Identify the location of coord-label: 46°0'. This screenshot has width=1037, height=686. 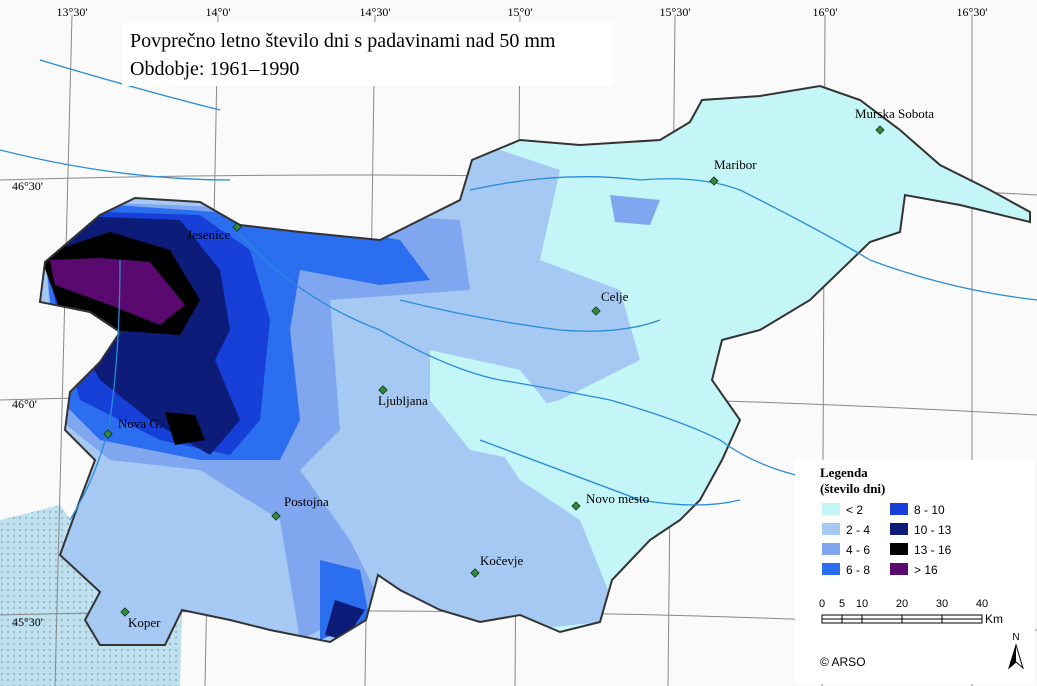
(24, 404).